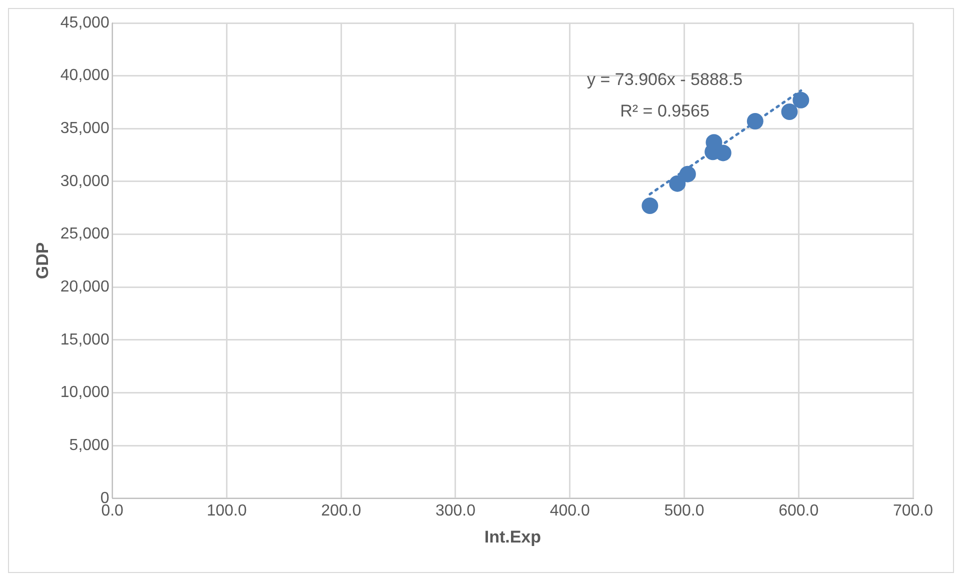 The image size is (962, 581). Describe the element at coordinates (684, 511) in the screenshot. I see `x-tick-label: 500.0` at that location.